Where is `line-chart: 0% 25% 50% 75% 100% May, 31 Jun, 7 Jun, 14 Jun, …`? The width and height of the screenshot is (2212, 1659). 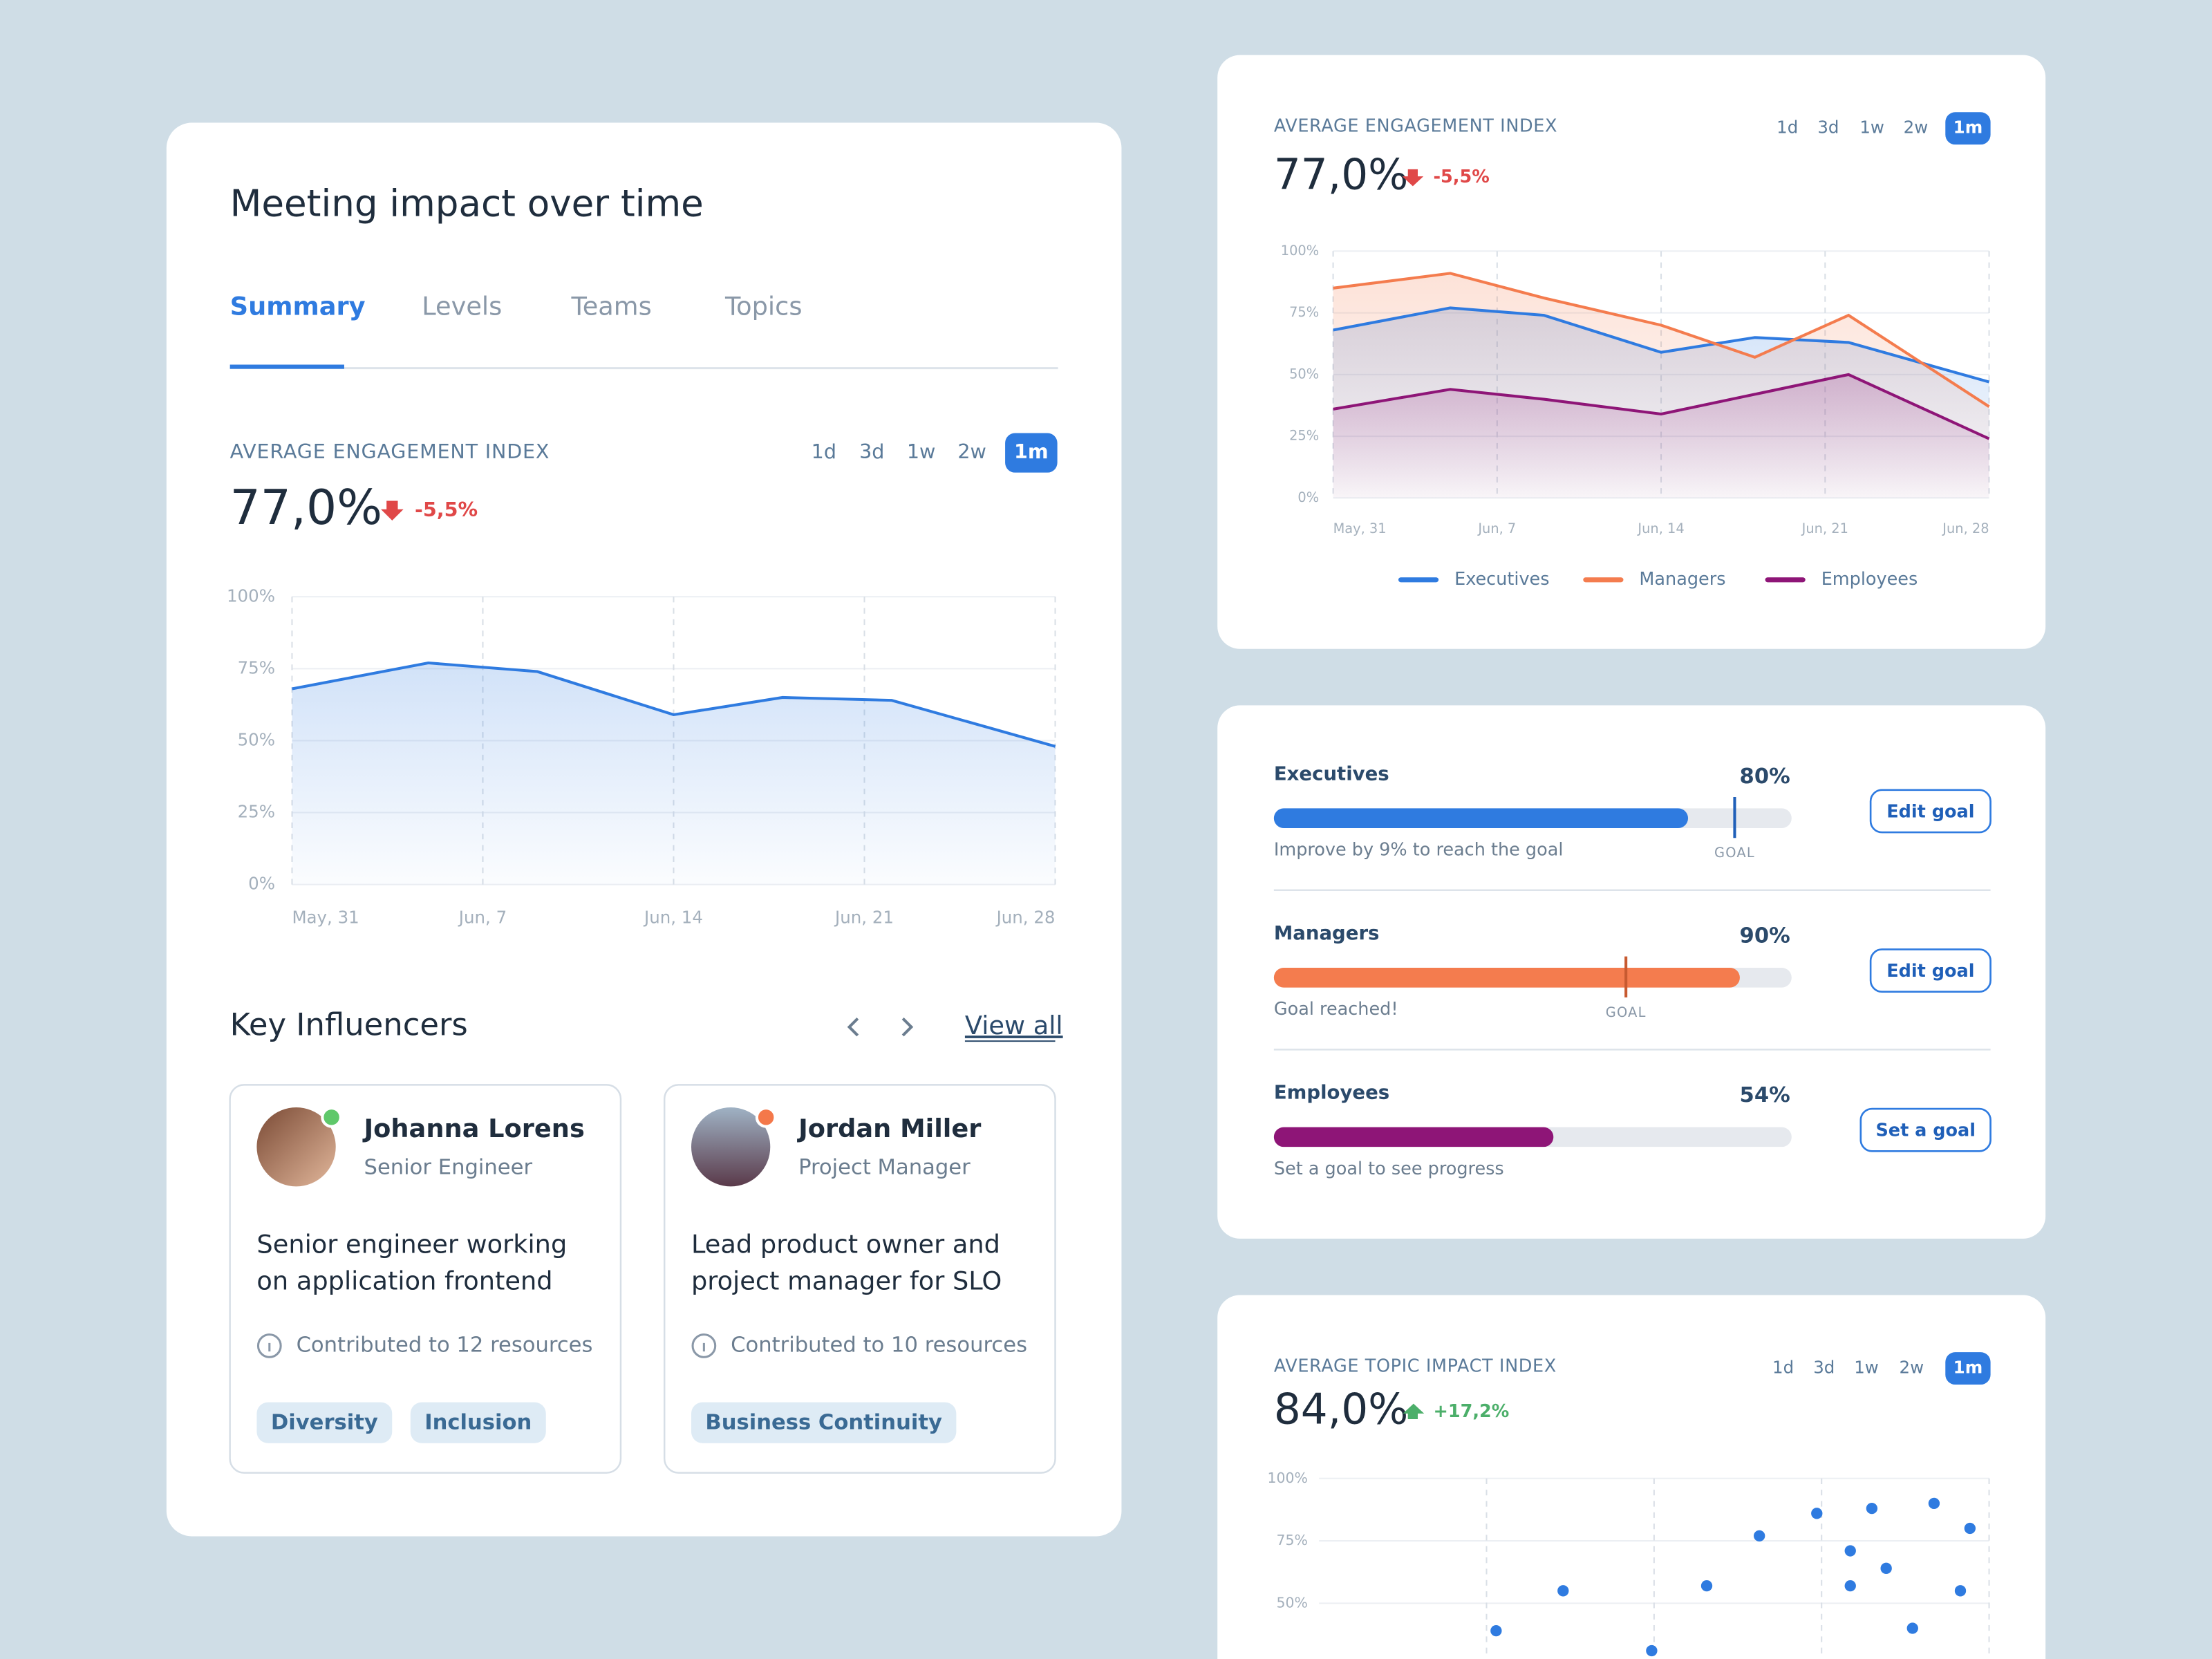
line-chart: 0% 25% 50% 75% 100% May, 31 Jun, 7 Jun, 14 Jun, … is located at coordinates (1635, 417).